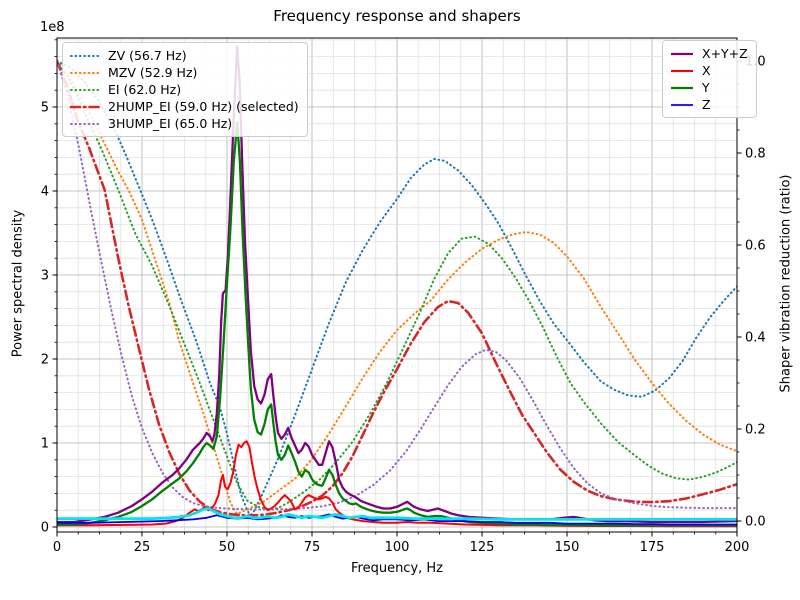 This screenshot has width=800, height=600. Describe the element at coordinates (153, 72) in the screenshot. I see `legend-label: MZV (52.9 Hz)` at that location.